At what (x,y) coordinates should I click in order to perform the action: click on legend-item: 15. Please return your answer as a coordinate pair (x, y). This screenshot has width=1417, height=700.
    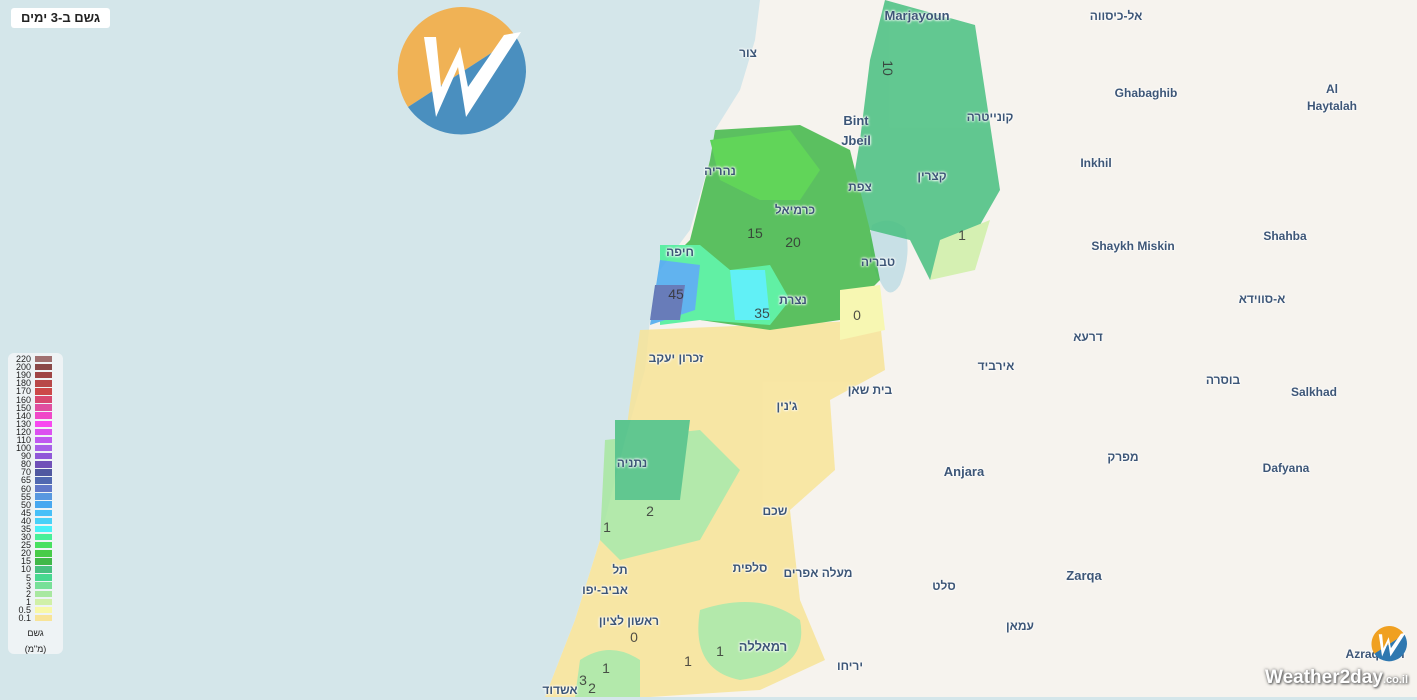
    Looking at the image, I should click on (35, 561).